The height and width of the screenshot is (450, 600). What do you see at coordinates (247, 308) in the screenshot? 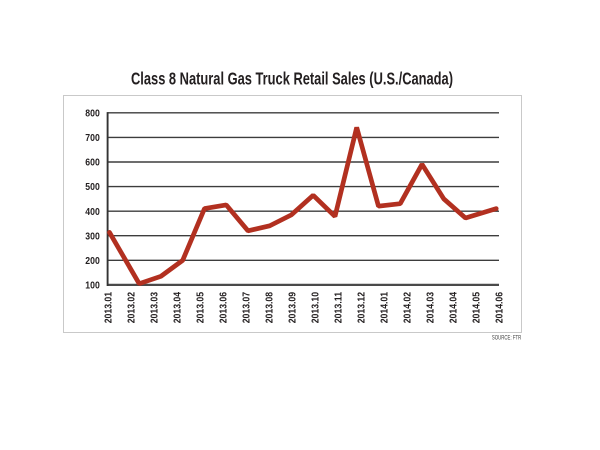
I see `svg-text: 2013.07` at bounding box center [247, 308].